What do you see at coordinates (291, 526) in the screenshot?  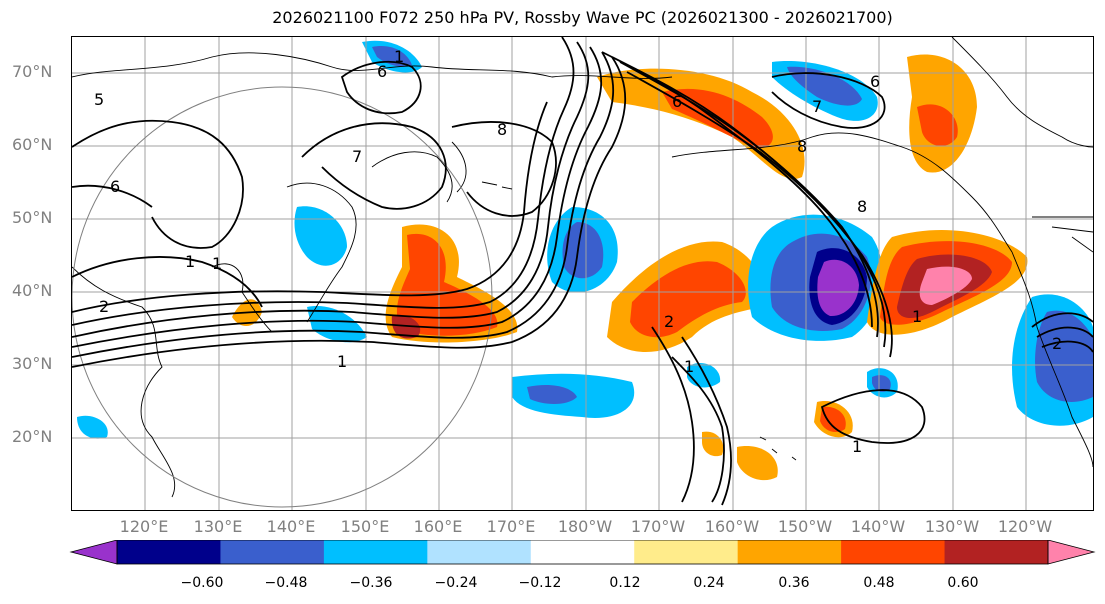 I see `lon-label: 140°E` at bounding box center [291, 526].